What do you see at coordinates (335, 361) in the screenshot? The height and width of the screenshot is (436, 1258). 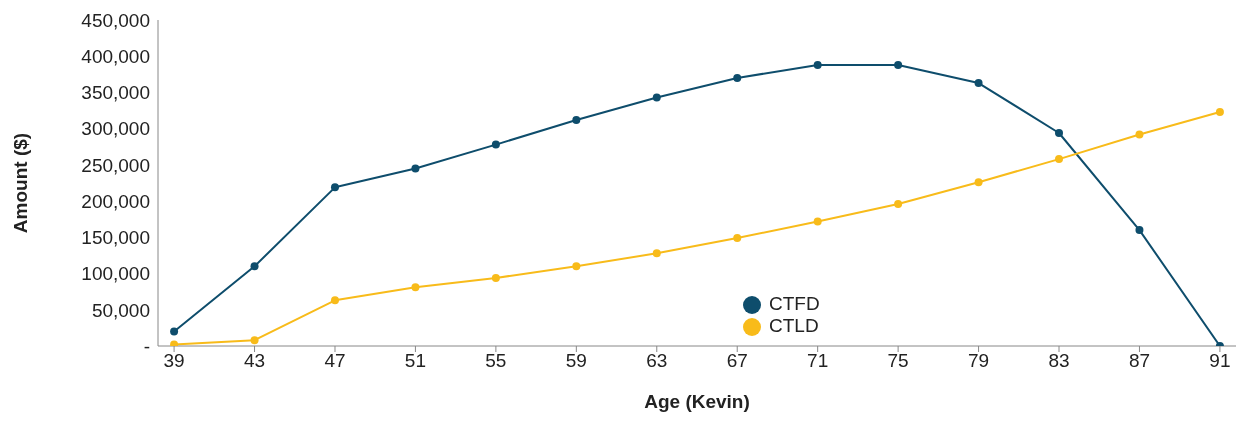 I see `x-tick-label: 47` at bounding box center [335, 361].